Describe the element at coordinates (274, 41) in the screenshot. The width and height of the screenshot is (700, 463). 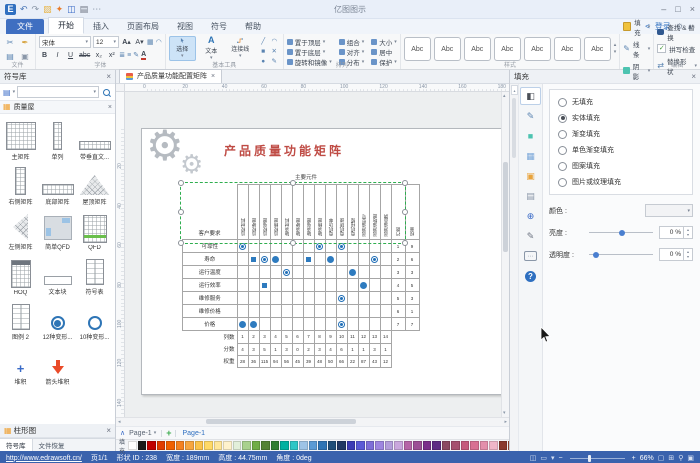
I see `arc-shape-icon: ◠` at that location.